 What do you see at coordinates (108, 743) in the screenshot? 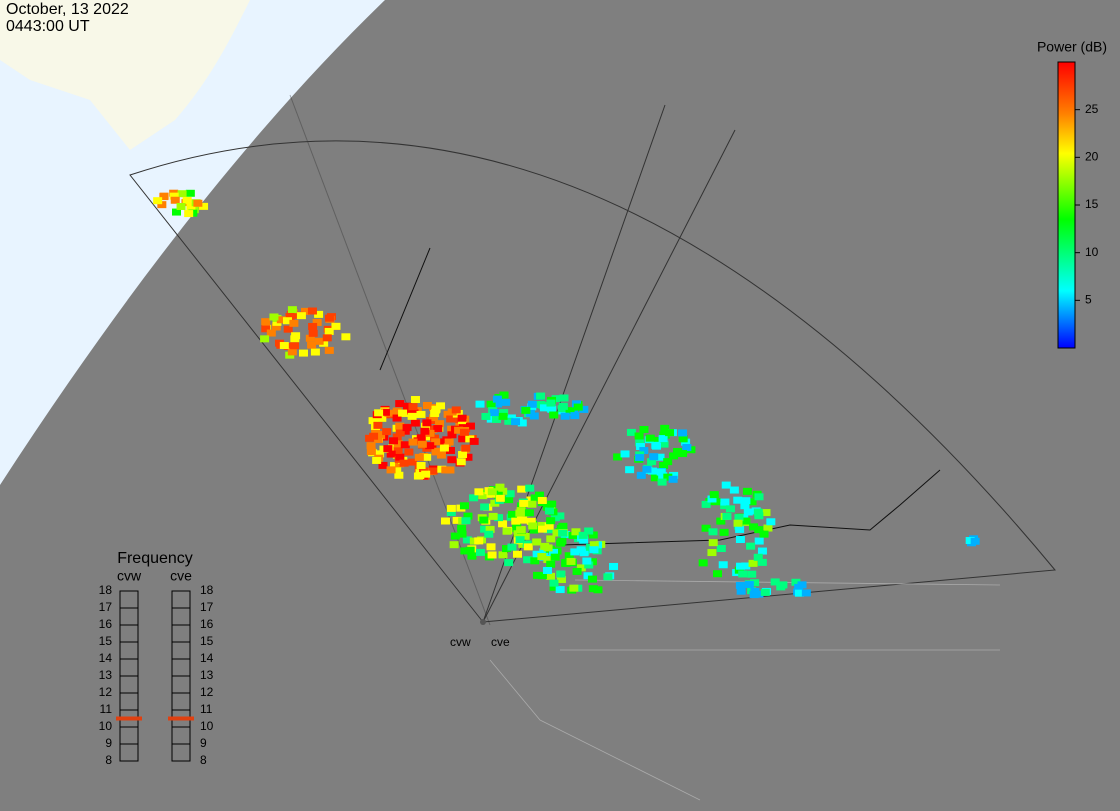
I see `gauge-tick-label: 9` at bounding box center [108, 743].